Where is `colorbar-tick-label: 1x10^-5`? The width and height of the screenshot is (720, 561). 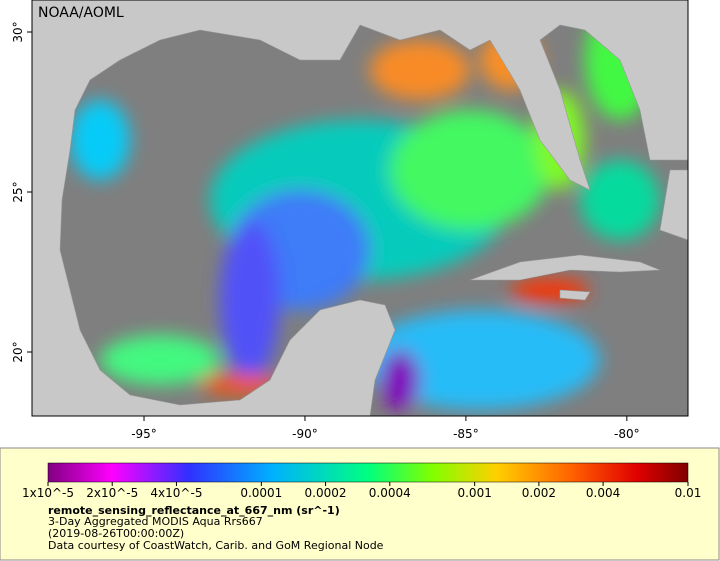 colorbar-tick-label: 1x10^-5 is located at coordinates (48, 493).